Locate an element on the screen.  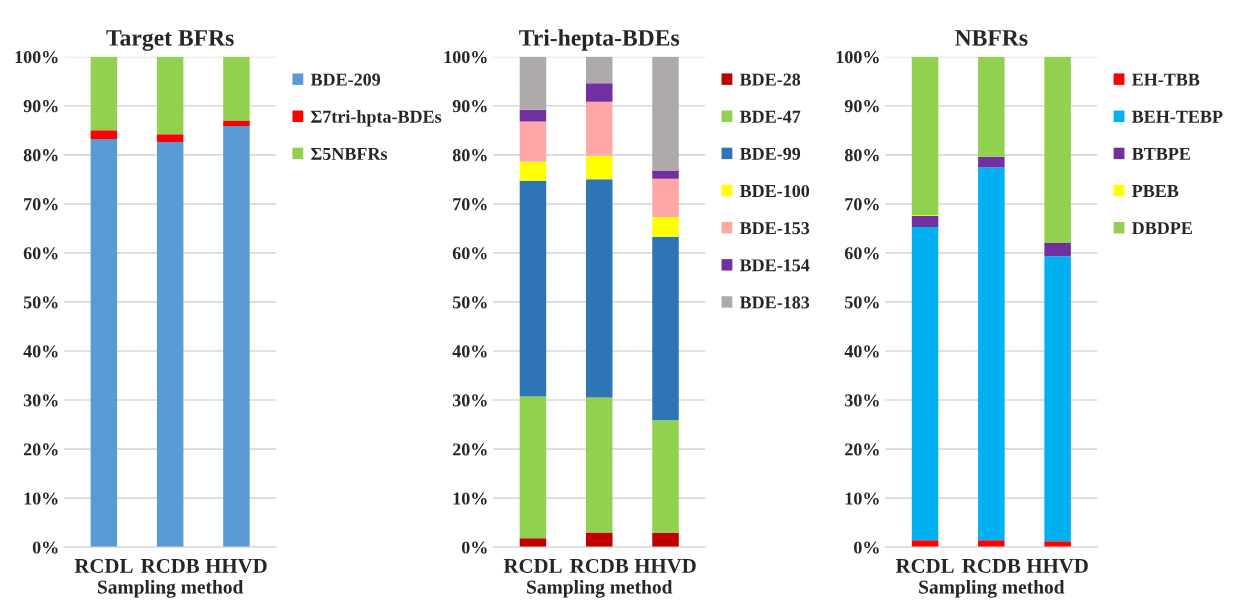
legend-label: BDE-183 is located at coordinates (774, 302).